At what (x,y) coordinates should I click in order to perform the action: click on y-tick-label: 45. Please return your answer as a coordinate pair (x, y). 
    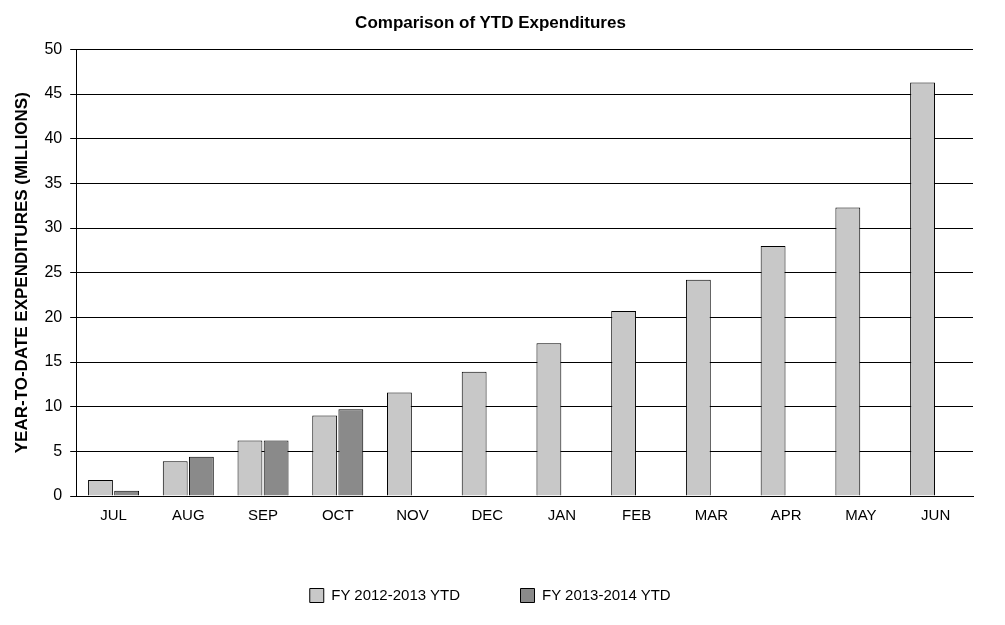
    Looking at the image, I should click on (53, 93).